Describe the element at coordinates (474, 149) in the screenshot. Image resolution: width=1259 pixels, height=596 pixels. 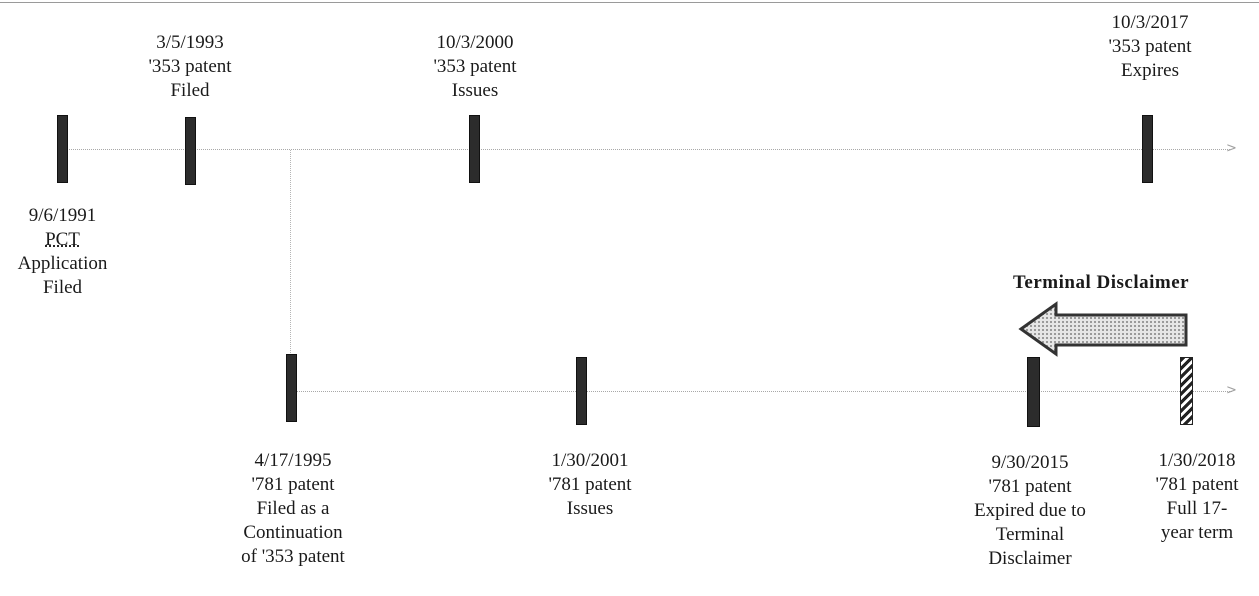
I see `marker-353-issues` at that location.